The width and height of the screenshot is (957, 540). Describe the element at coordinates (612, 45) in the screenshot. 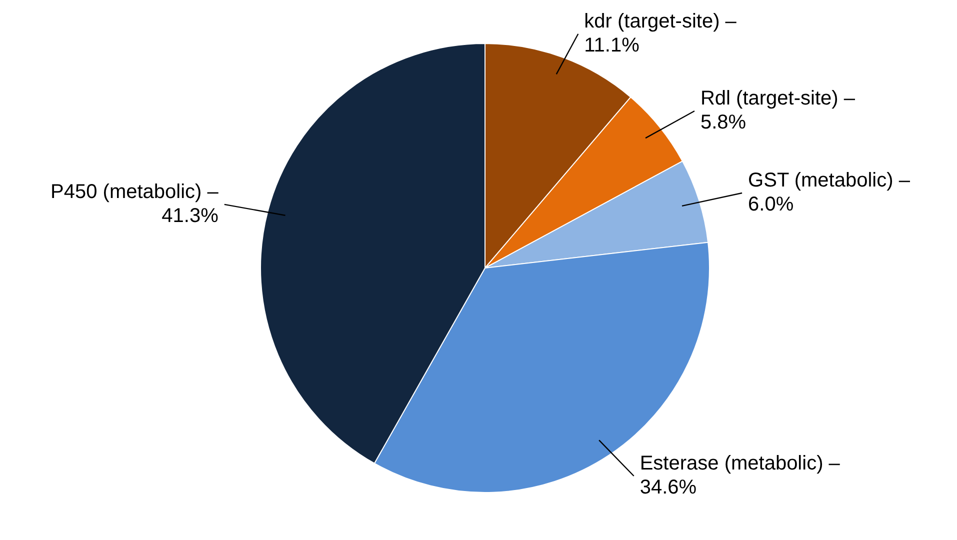

I see `data-label: 11.1%` at that location.